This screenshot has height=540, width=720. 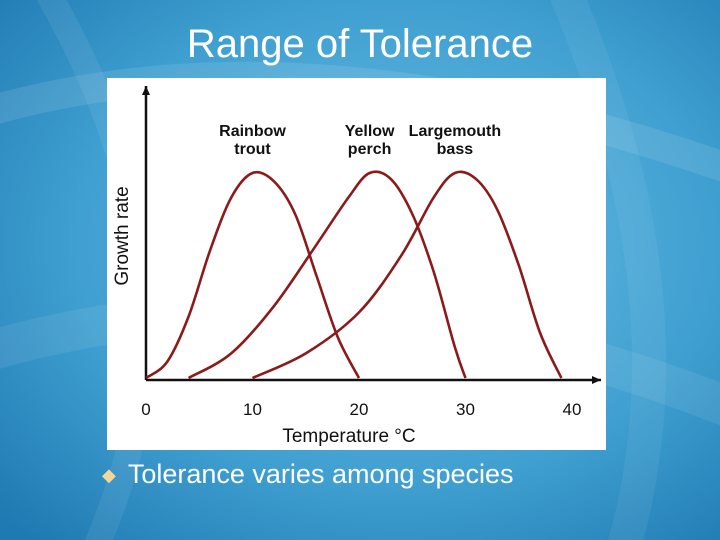 What do you see at coordinates (360, 44) in the screenshot?
I see `slide-title: Range of Tolerance` at bounding box center [360, 44].